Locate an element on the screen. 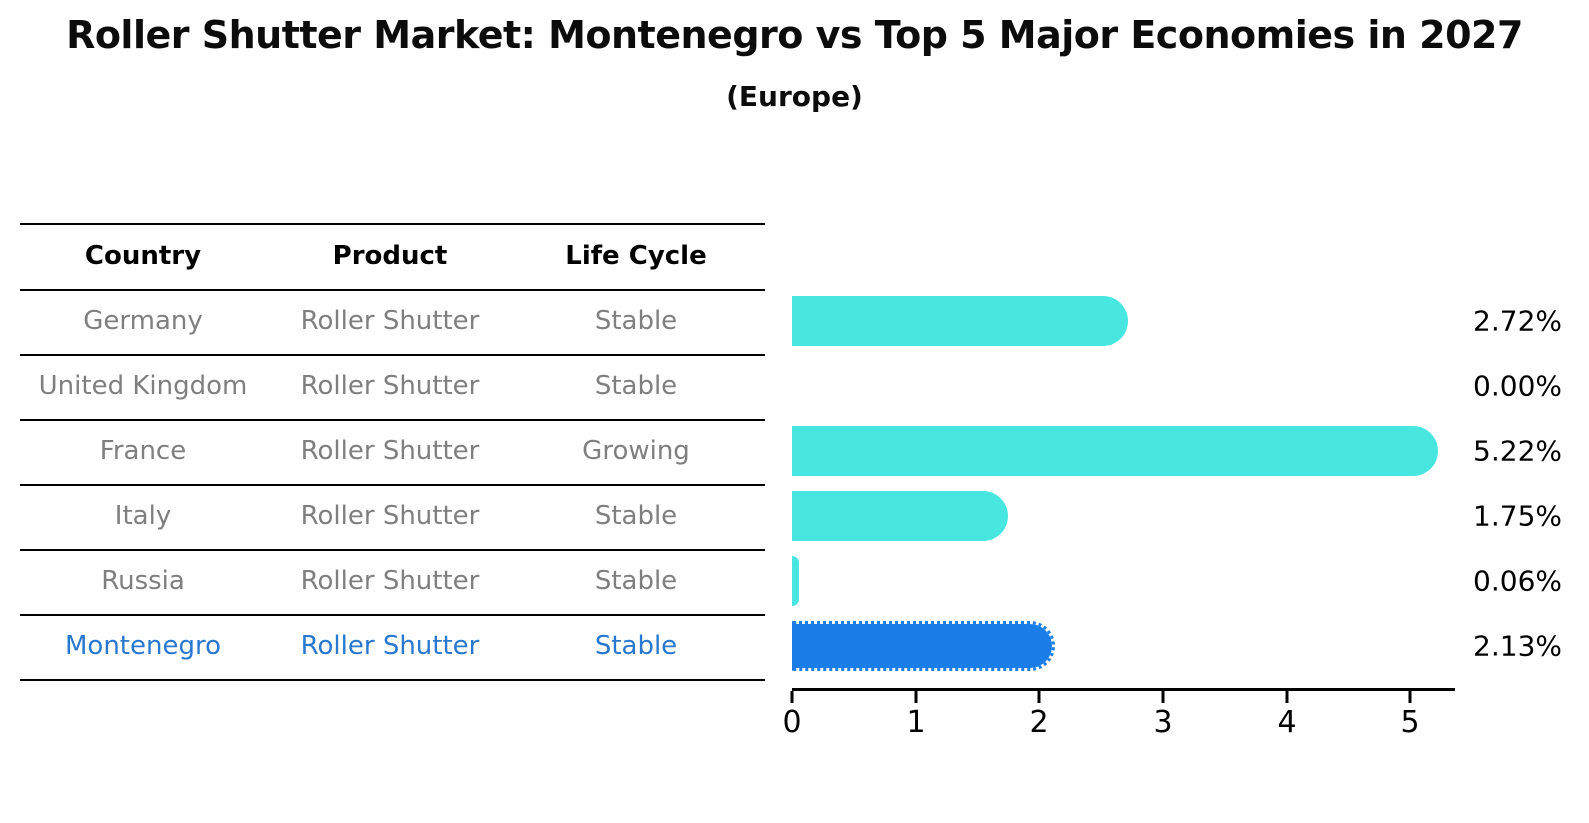 Image resolution: width=1589 pixels, height=823 pixels. bar-row-france: 5.22% is located at coordinates (1187, 451).